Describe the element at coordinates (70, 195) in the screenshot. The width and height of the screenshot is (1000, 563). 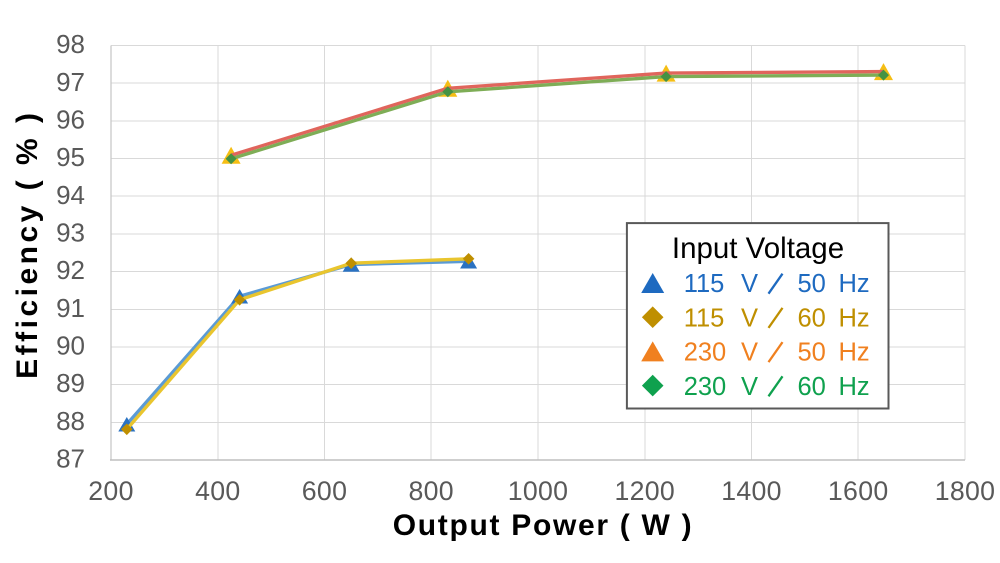
I see `svg-text: 94` at that location.